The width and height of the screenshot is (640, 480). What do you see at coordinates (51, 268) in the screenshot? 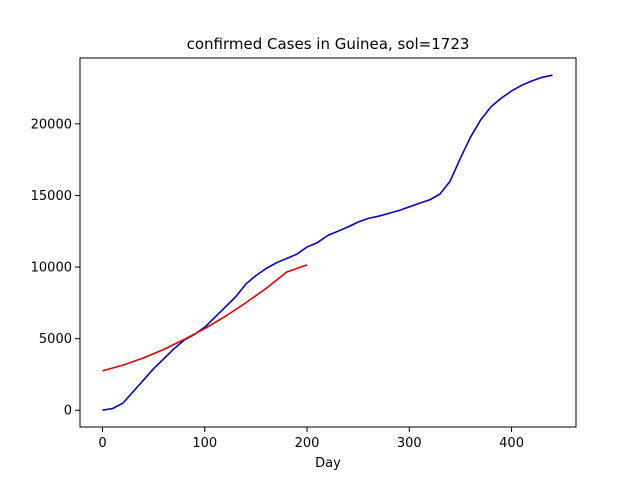
I see `y-tick-label: 10000` at bounding box center [51, 268].